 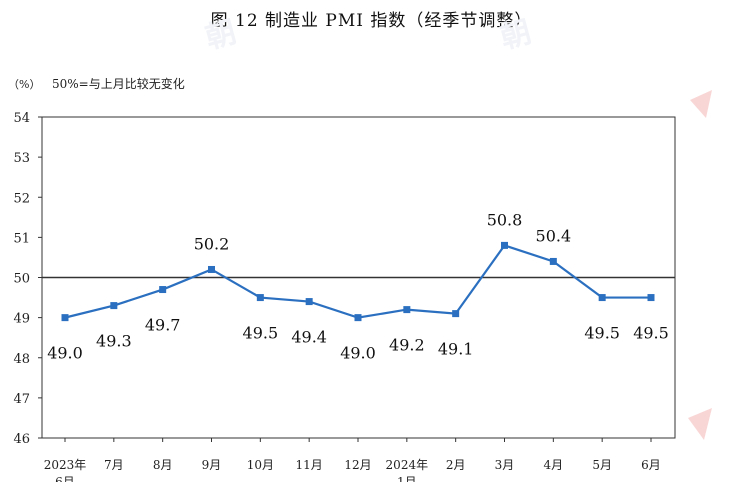 I want to click on y-tick-label: 51, so click(x=21, y=238).